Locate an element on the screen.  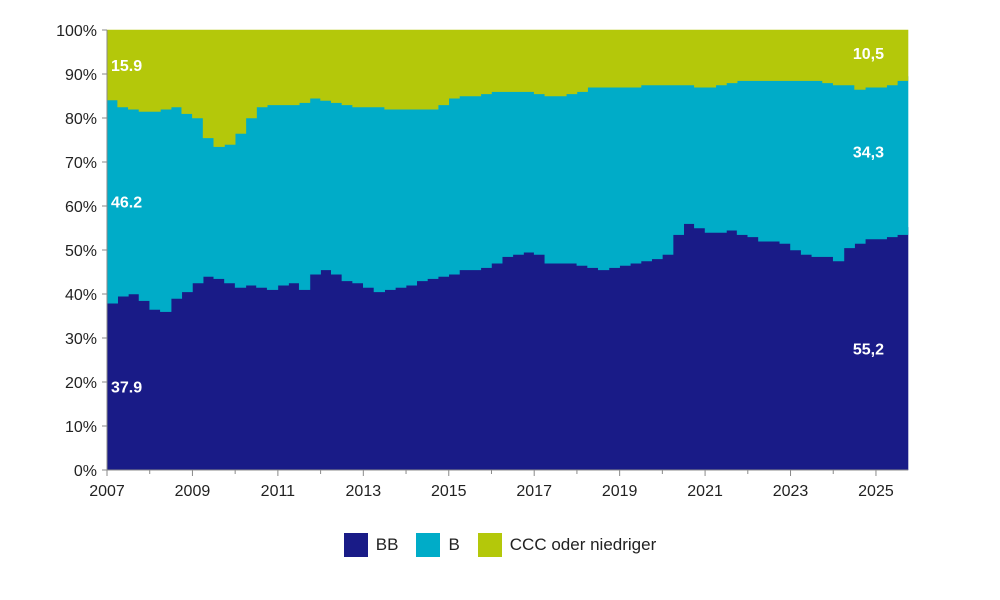
y-tick-label: 30% is located at coordinates (81, 339).